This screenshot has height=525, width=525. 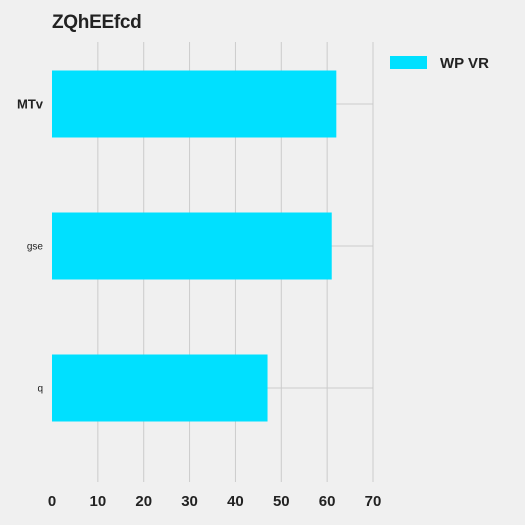 I want to click on x-tick-label: 0, so click(x=52, y=501).